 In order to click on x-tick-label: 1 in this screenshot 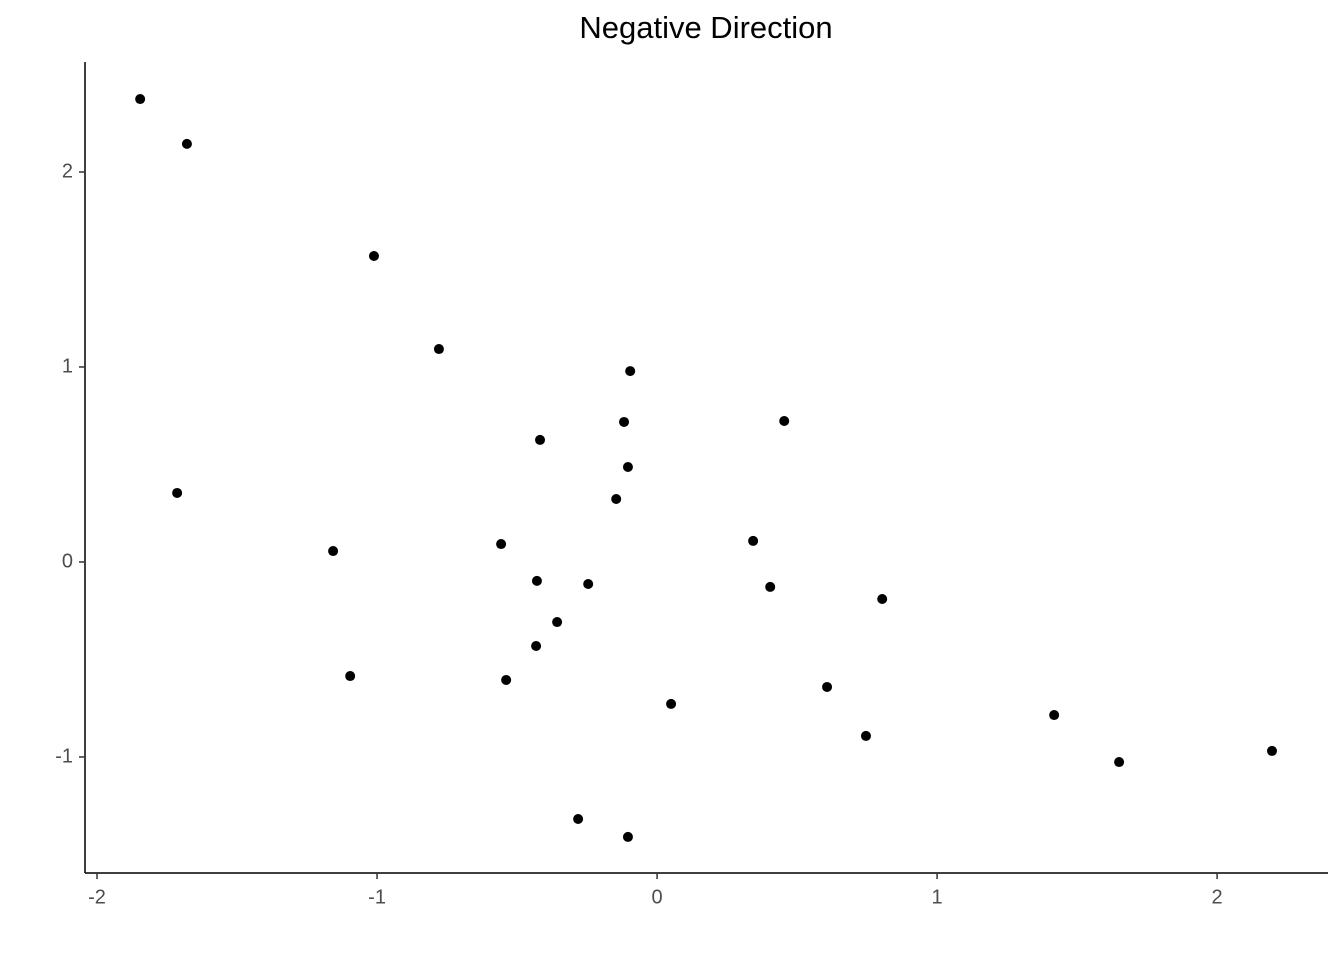, I will do `click(937, 897)`.